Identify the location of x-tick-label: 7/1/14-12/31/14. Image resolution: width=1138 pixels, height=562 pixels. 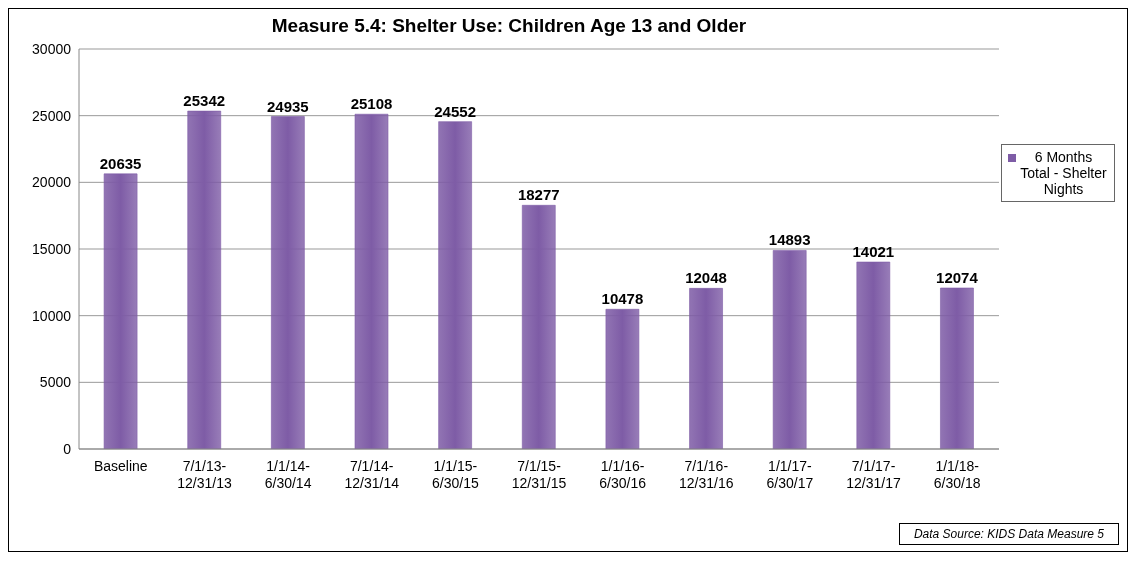
(372, 474).